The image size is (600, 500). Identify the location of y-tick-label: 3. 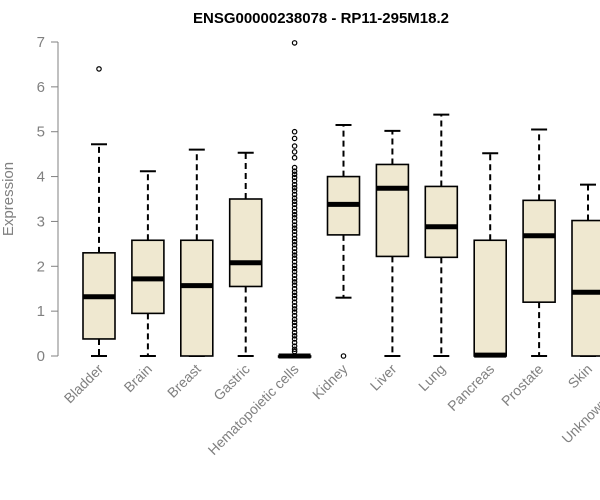
(41, 221).